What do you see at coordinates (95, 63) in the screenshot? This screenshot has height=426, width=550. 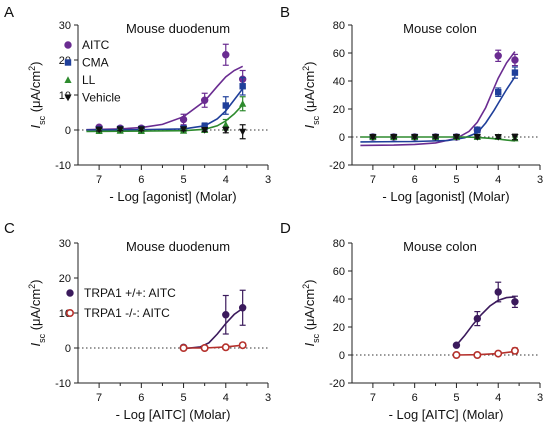 I see `legend-label: CMA` at bounding box center [95, 63].